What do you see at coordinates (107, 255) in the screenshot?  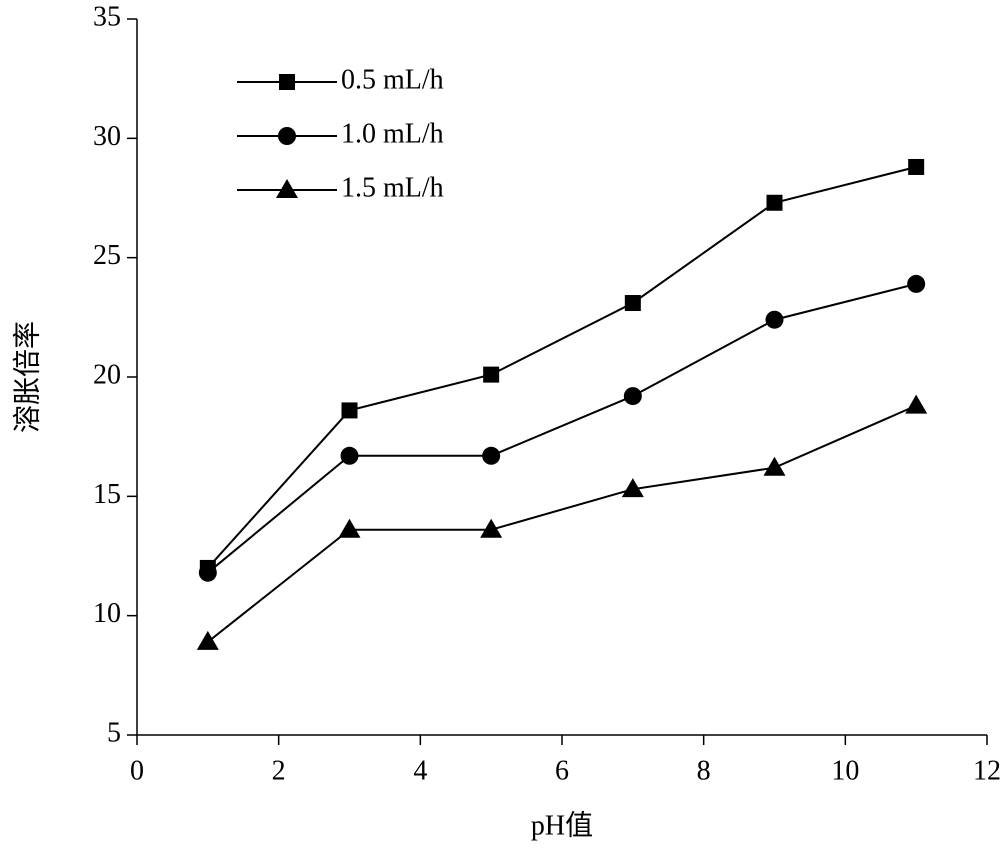 I see `y-tick-label: 25` at bounding box center [107, 255].